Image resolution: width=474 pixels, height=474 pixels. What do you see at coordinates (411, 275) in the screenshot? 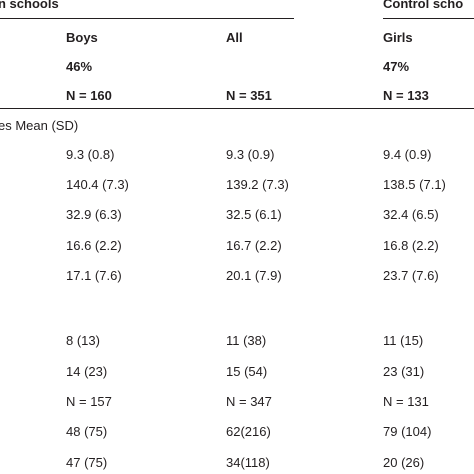
I see `cell-girls: 23.7 (7.6)` at bounding box center [411, 275].